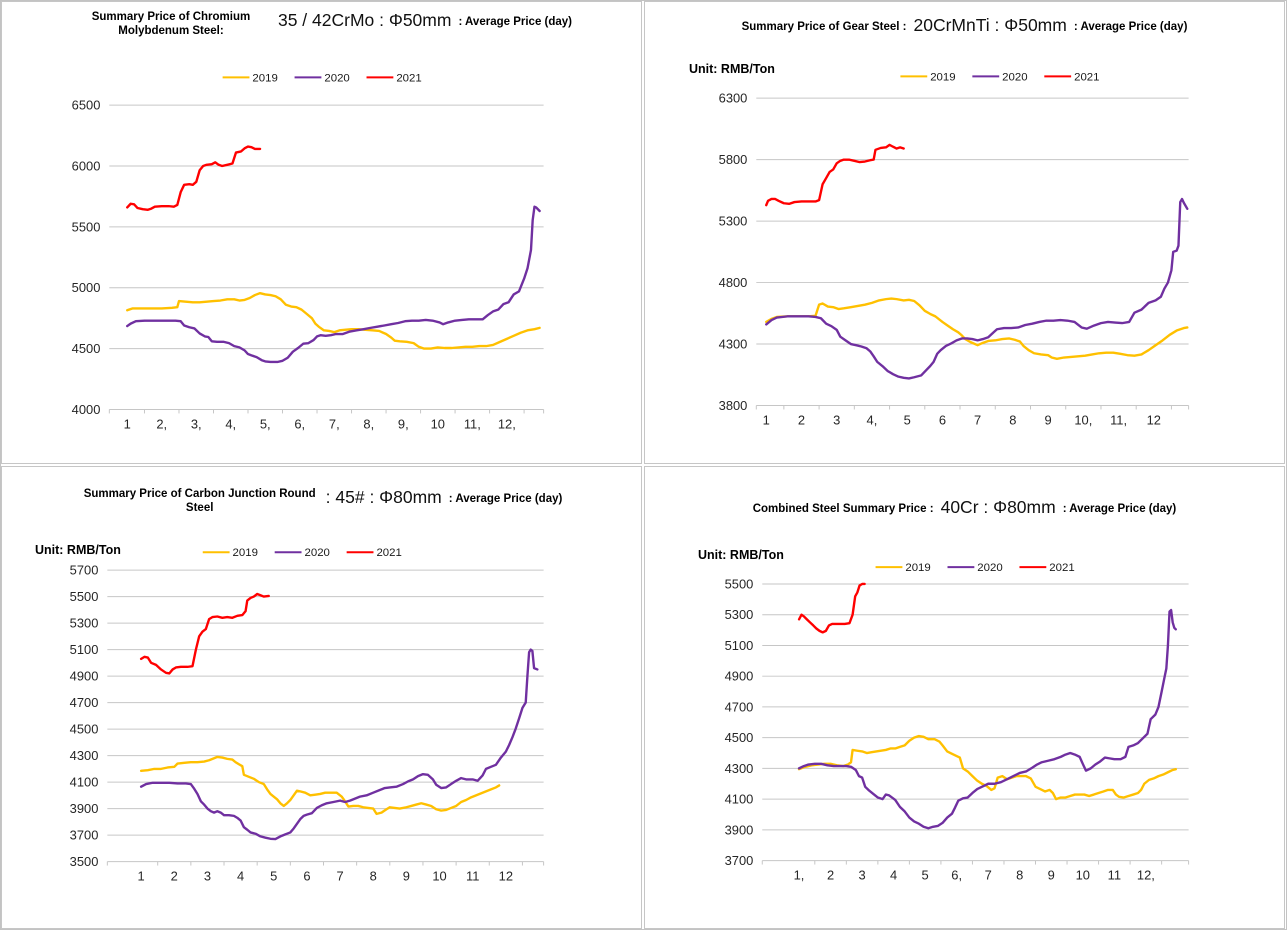  I want to click on y-tick-label: 6500, so click(86, 105).